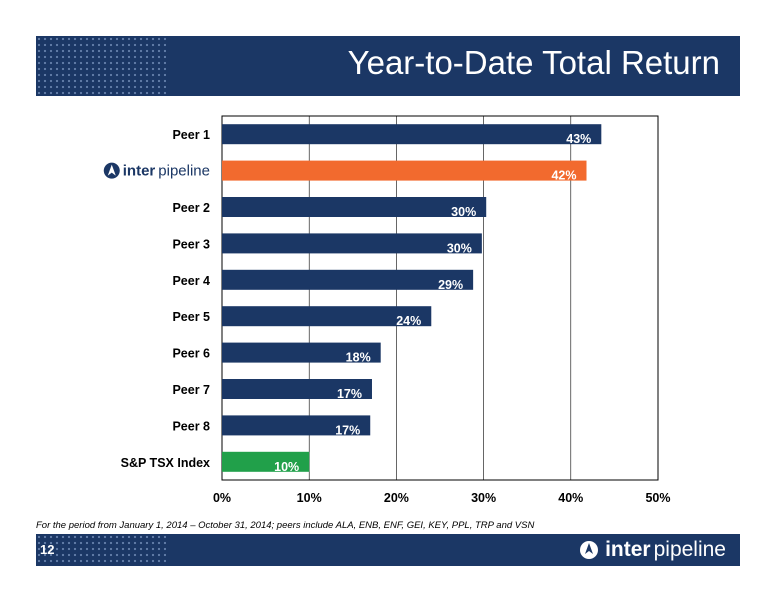  Describe the element at coordinates (191, 390) in the screenshot. I see `category-label: Peer 7` at that location.